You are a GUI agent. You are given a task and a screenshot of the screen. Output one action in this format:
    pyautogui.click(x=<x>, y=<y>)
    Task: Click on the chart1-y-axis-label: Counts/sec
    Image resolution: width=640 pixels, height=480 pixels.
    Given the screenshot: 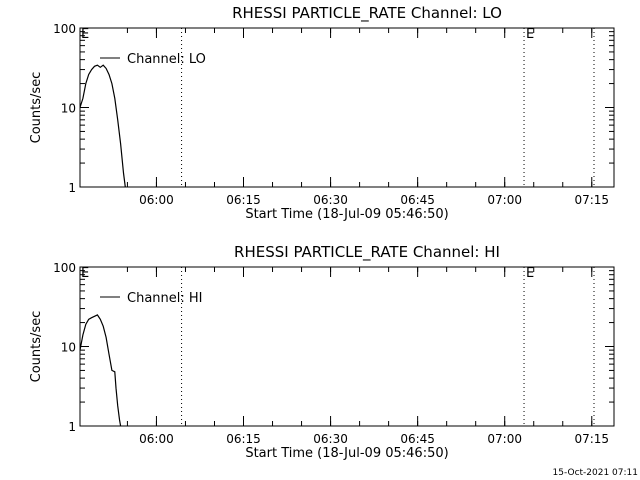 What is the action you would take?
    pyautogui.click(x=36, y=108)
    